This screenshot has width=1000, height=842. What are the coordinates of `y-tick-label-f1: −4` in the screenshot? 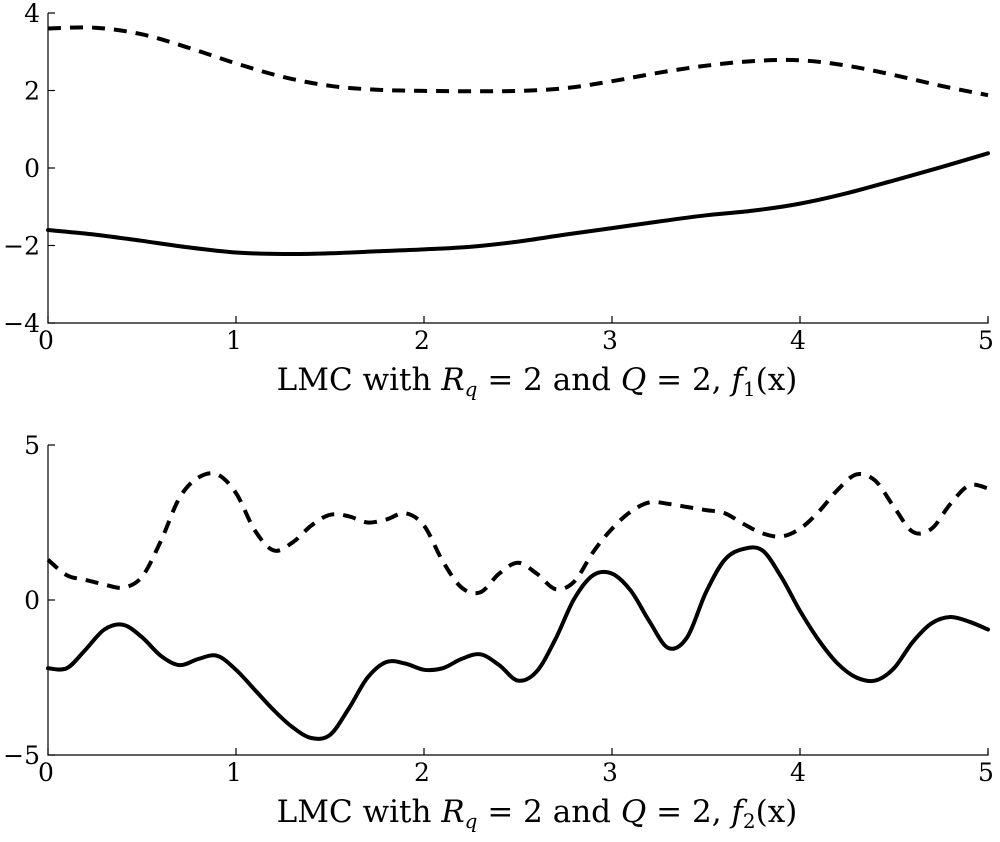 It's located at (21, 323).